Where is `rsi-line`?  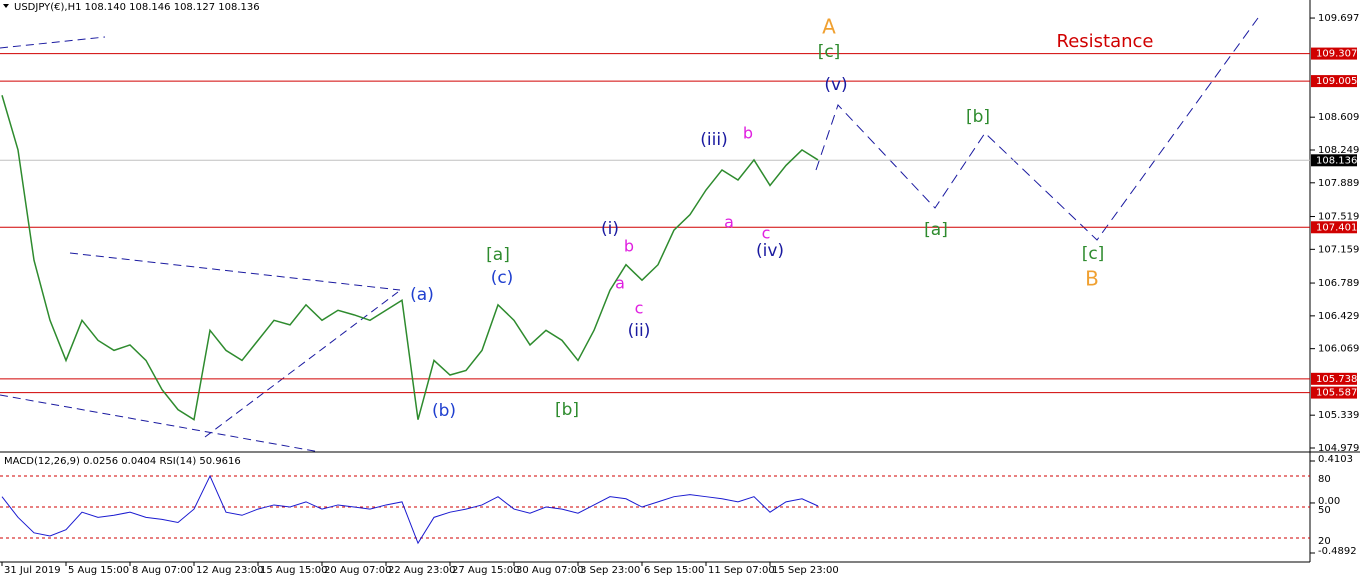
rsi-line is located at coordinates (410, 509).